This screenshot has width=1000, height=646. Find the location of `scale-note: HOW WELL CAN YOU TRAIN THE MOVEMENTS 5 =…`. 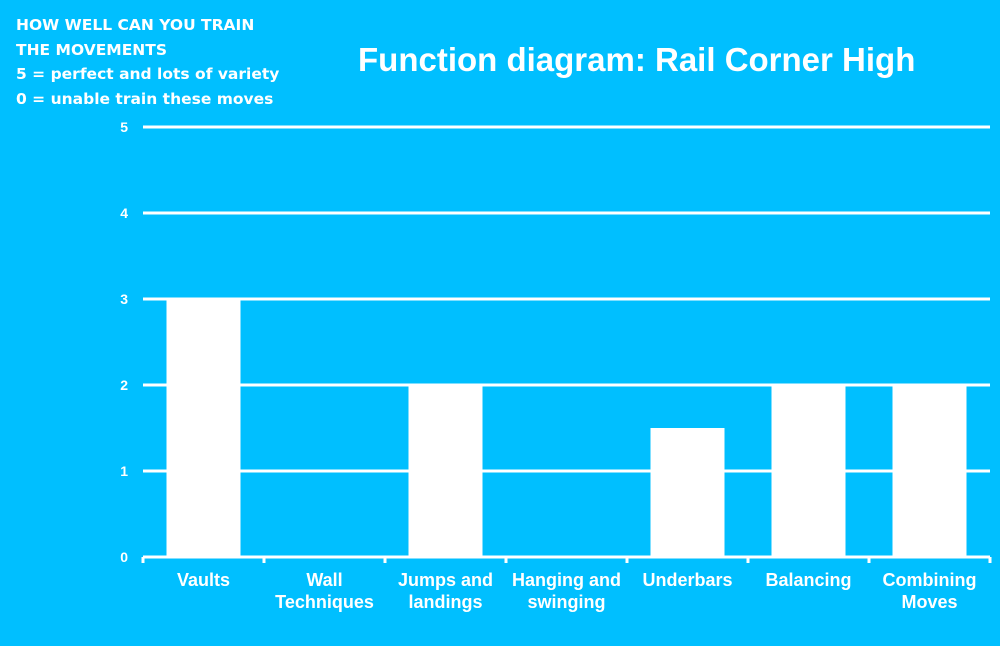

scale-note: HOW WELL CAN YOU TRAIN THE MOVEMENTS 5 =… is located at coordinates (147, 62).